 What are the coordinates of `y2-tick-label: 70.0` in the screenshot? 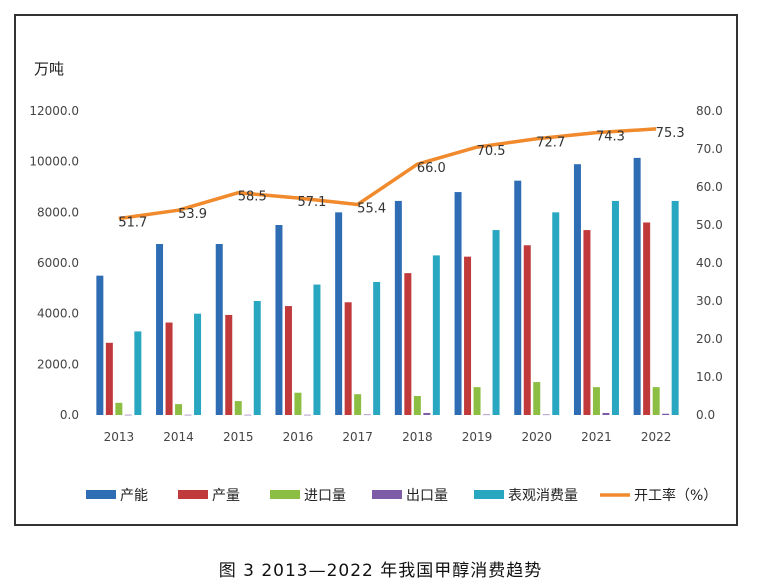 It's located at (709, 149).